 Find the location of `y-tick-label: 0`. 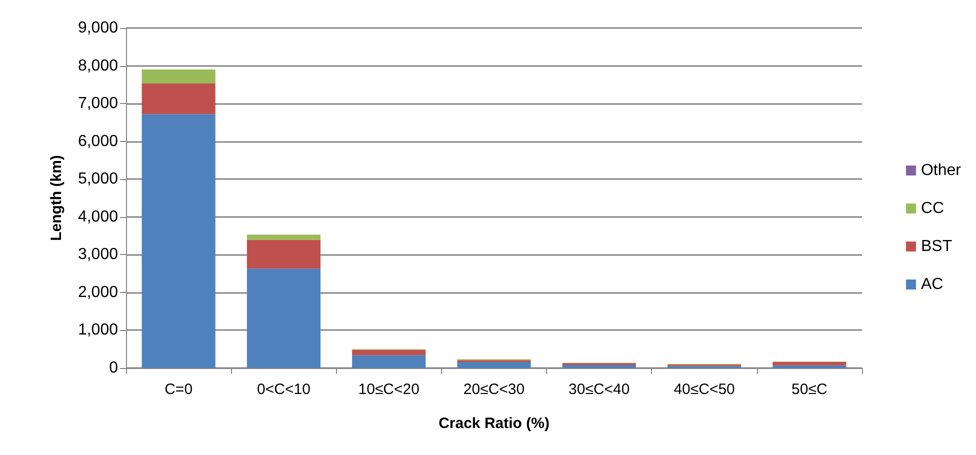

y-tick-label: 0 is located at coordinates (113, 368).